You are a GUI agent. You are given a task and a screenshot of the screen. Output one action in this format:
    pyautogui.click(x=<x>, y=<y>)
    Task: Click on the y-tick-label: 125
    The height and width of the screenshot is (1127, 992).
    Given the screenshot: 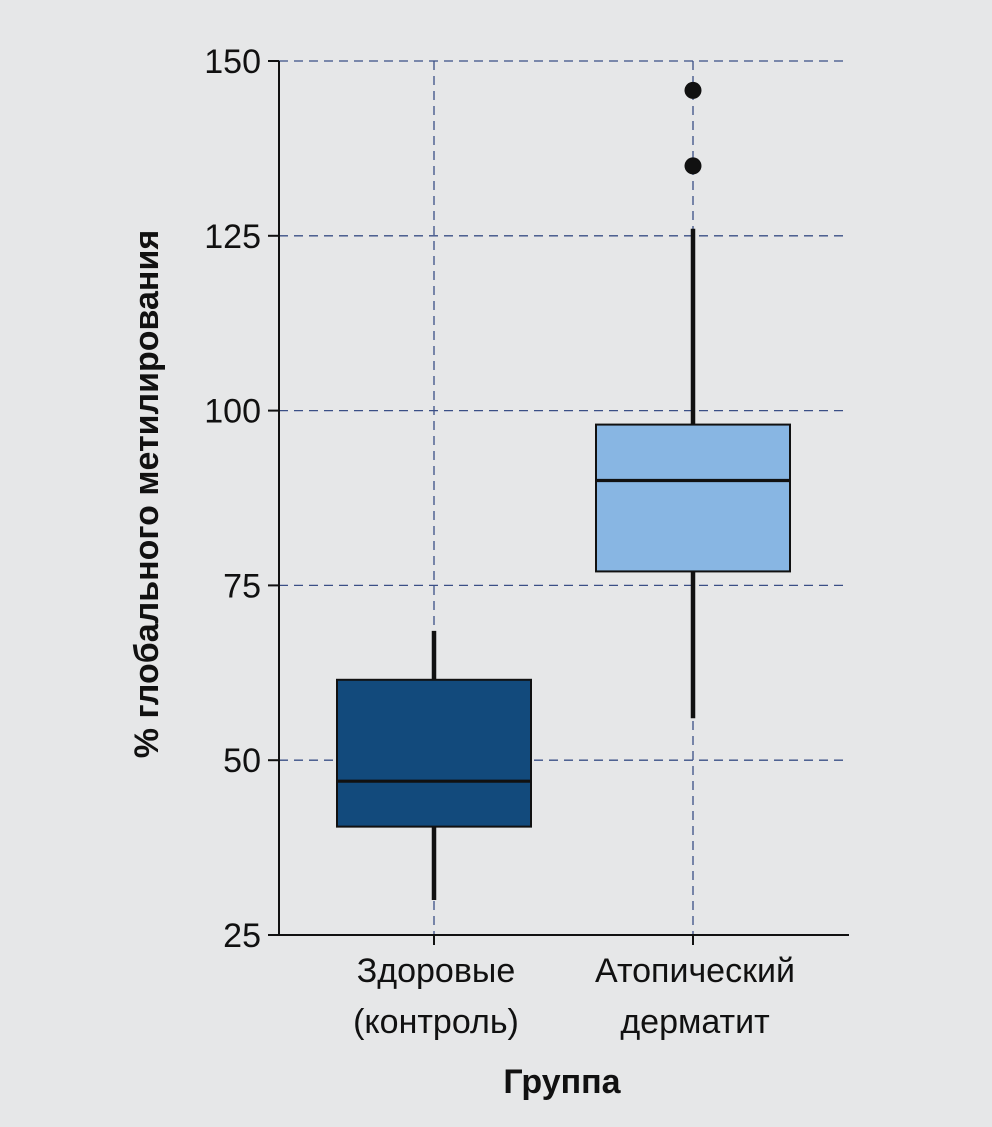 What is the action you would take?
    pyautogui.click(x=232, y=237)
    